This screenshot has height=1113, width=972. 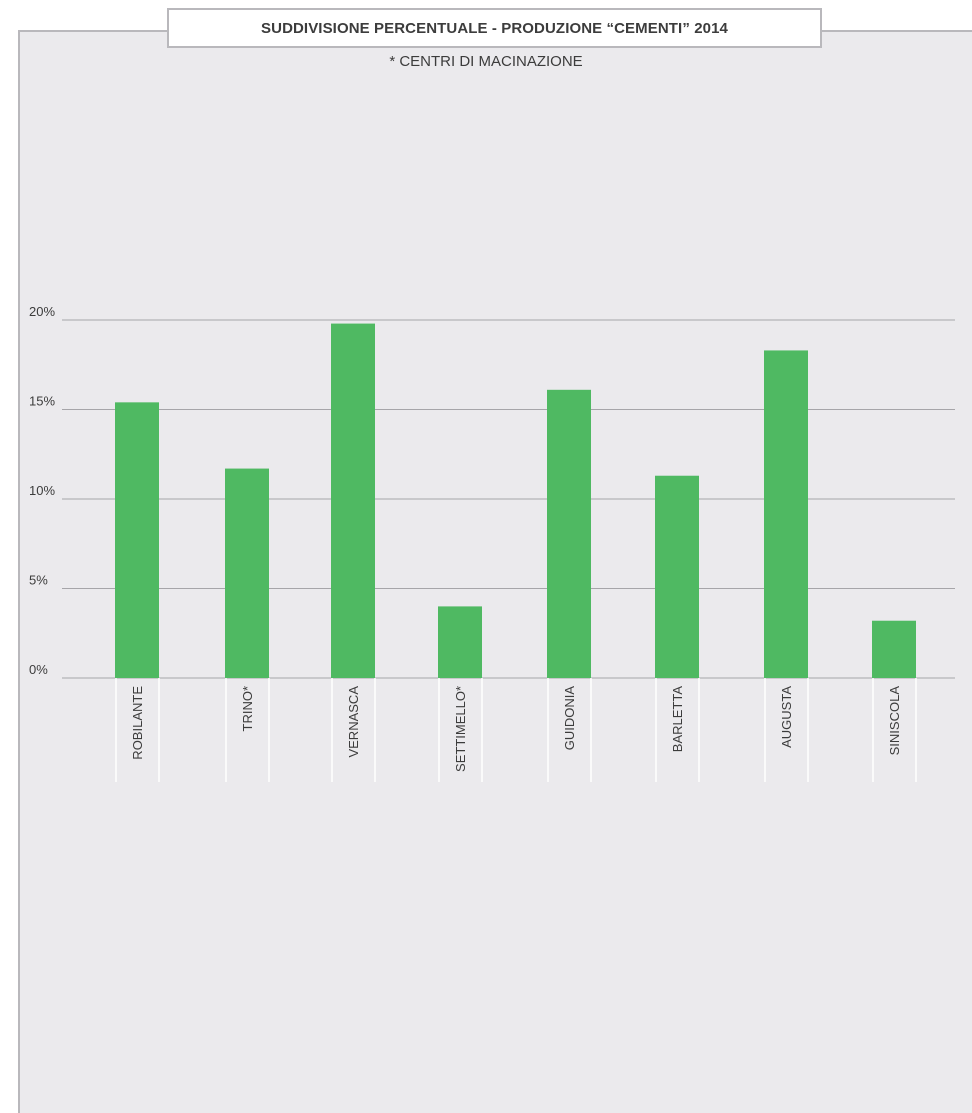 I want to click on x-category-label: SETTIMELLO*, so click(x=460, y=729).